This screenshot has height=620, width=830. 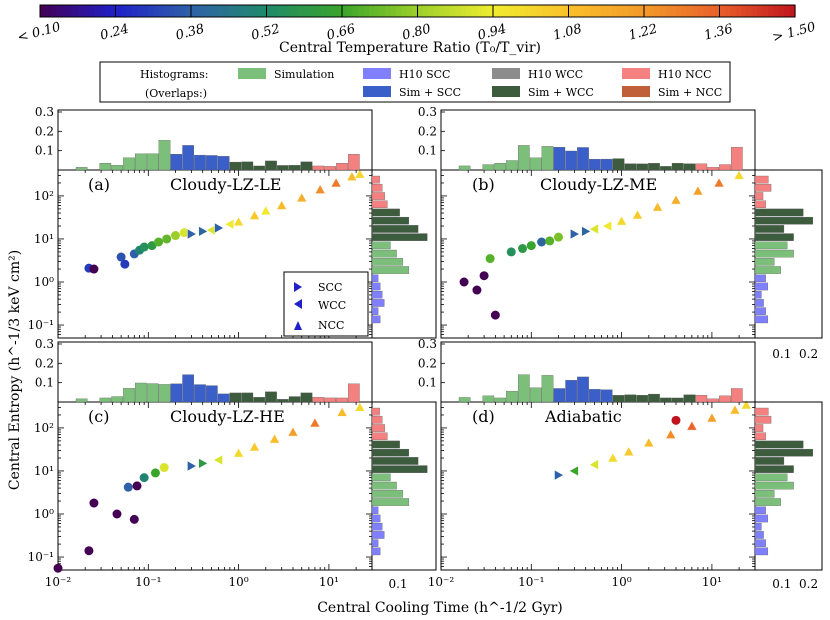 What do you see at coordinates (200, 253) in the screenshot?
I see `panel-a: 10⁻¹ 10⁰ 10¹ 10²` at bounding box center [200, 253].